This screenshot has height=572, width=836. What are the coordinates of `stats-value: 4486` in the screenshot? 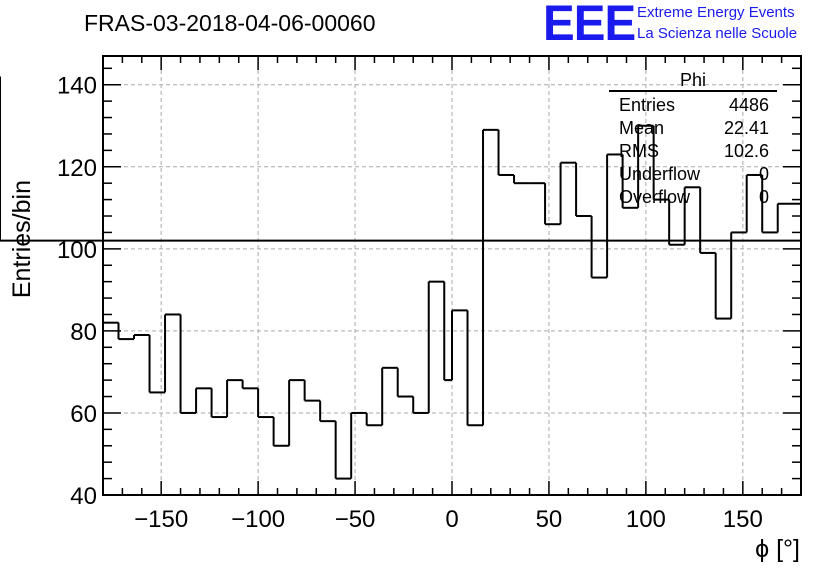 It's located at (748, 105).